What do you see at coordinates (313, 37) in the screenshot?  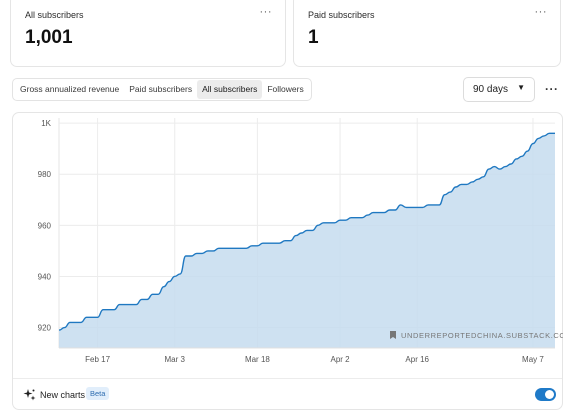 I see `paid-subscribers-value: 1` at bounding box center [313, 37].